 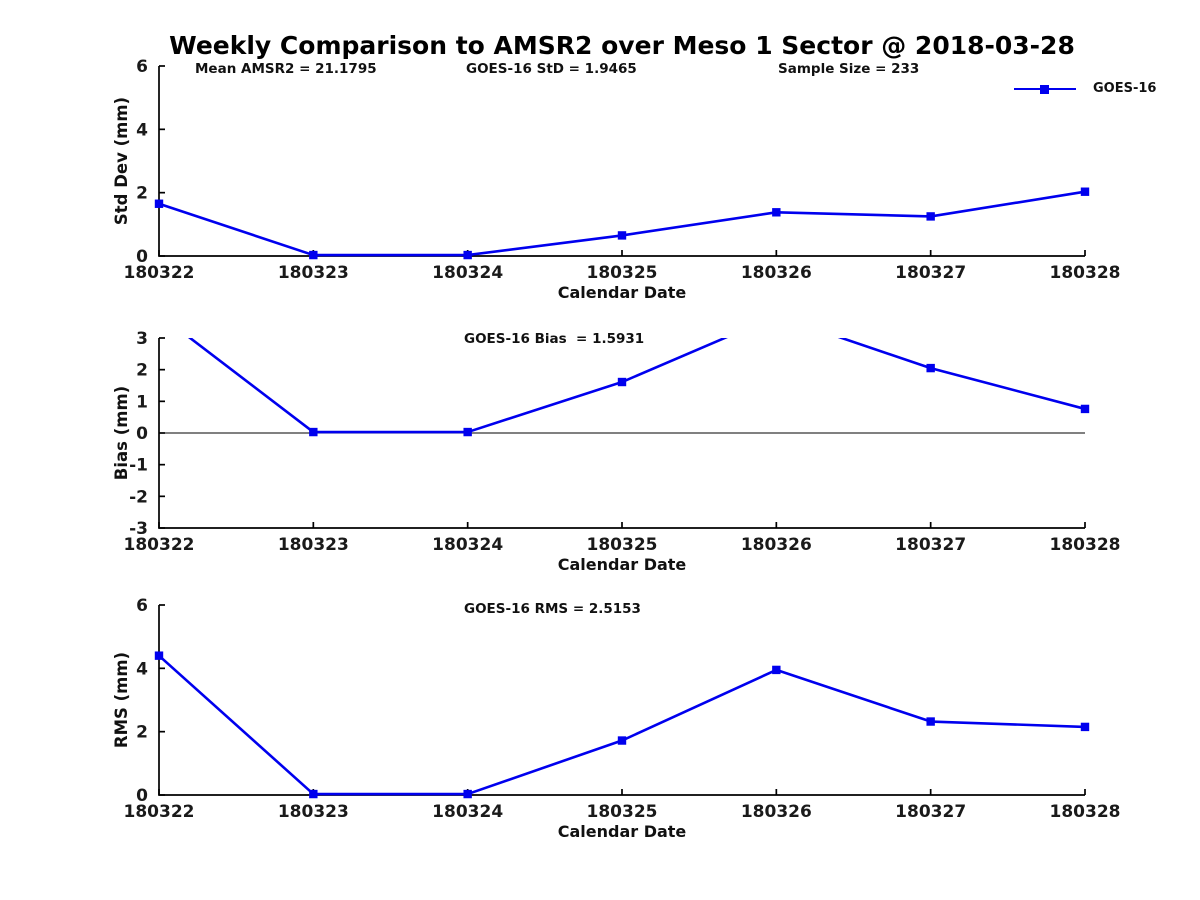 I want to click on stat-mean-amsr2: Mean AMSR2 = 21.1795, so click(x=286, y=69).